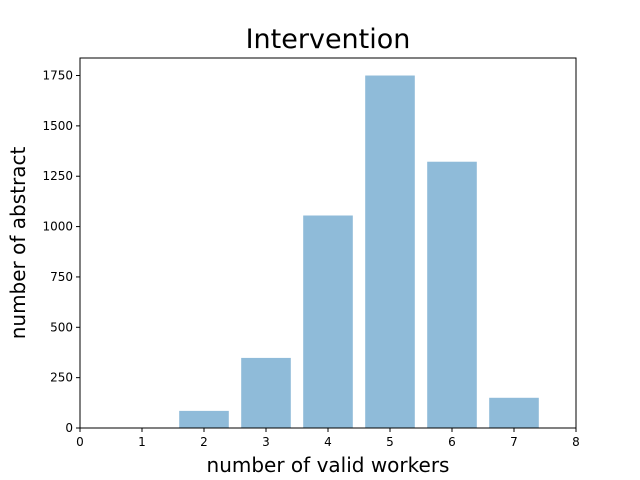 This screenshot has height=480, width=640. I want to click on y-axis-label: number of abstract, so click(18, 243).